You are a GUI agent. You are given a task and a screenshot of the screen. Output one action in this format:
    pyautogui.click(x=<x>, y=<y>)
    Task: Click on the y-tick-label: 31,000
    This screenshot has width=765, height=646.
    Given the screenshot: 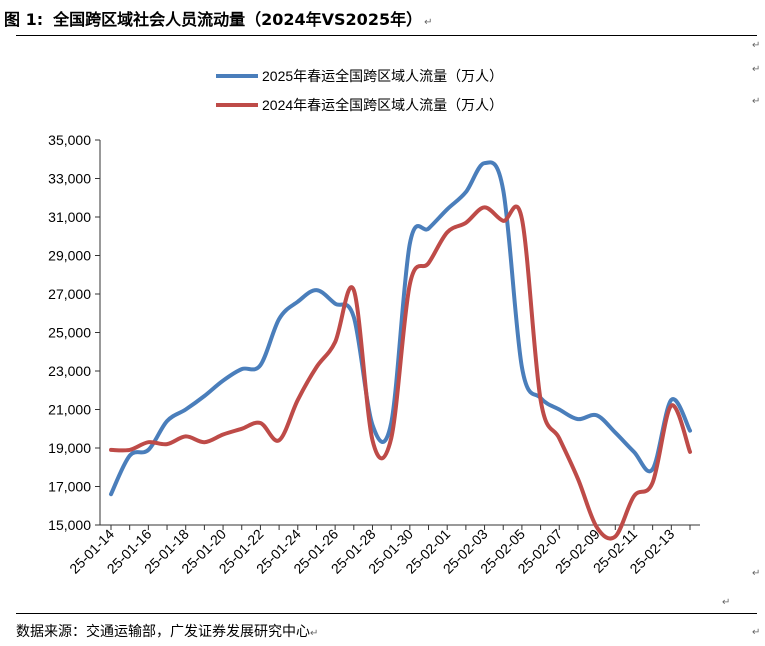 What is the action you would take?
    pyautogui.click(x=69, y=217)
    